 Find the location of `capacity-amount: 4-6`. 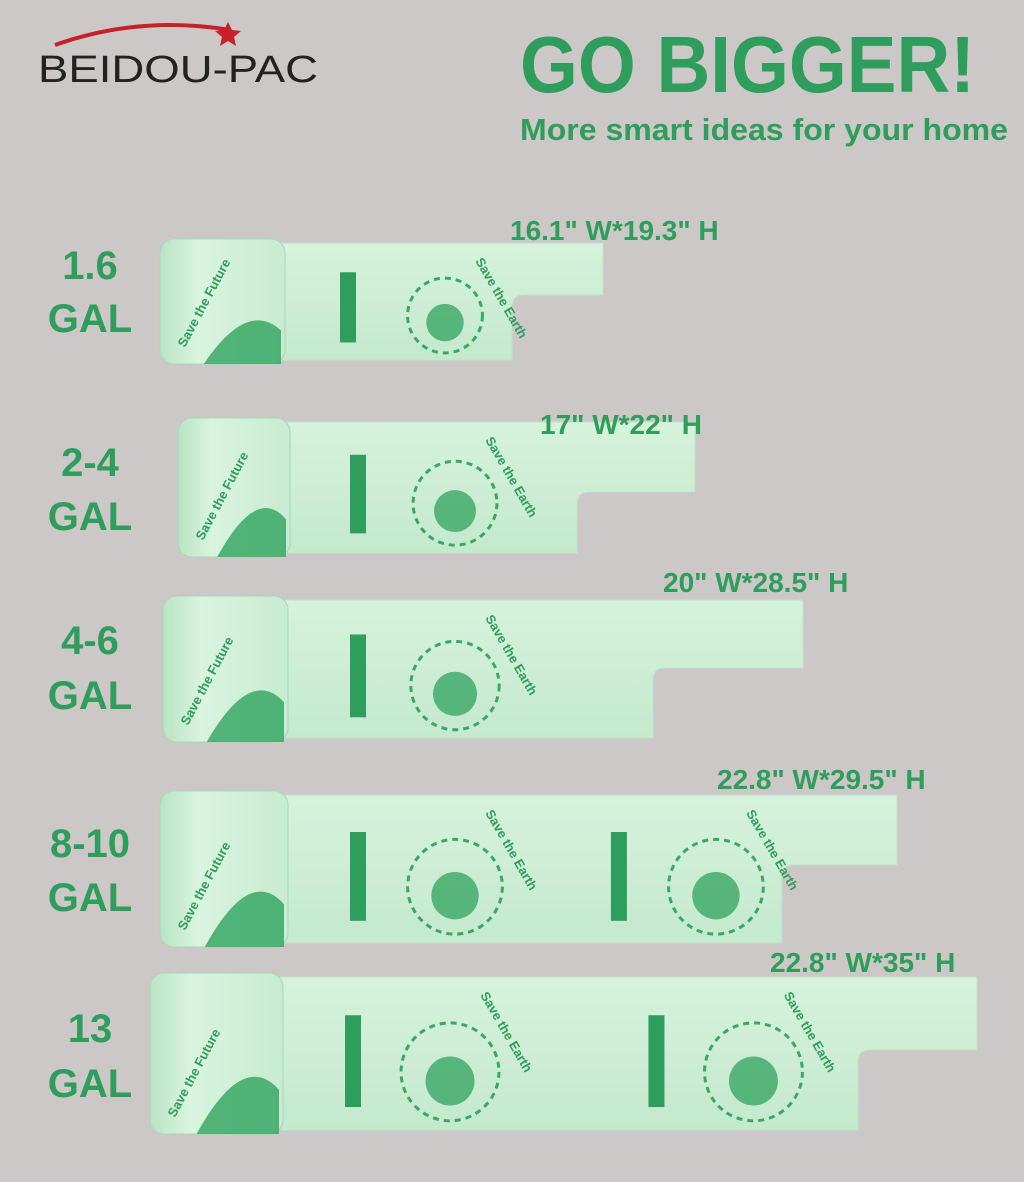

capacity-amount: 4-6 is located at coordinates (90, 641).